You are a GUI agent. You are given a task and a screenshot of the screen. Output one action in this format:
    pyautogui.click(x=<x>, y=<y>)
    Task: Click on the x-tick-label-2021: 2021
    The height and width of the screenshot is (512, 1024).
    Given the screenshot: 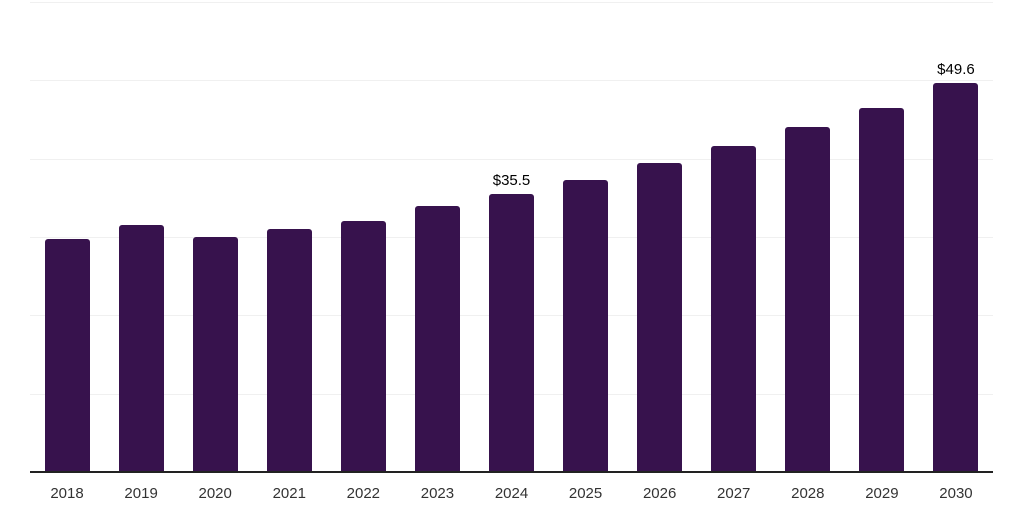 What is the action you would take?
    pyautogui.click(x=289, y=493)
    